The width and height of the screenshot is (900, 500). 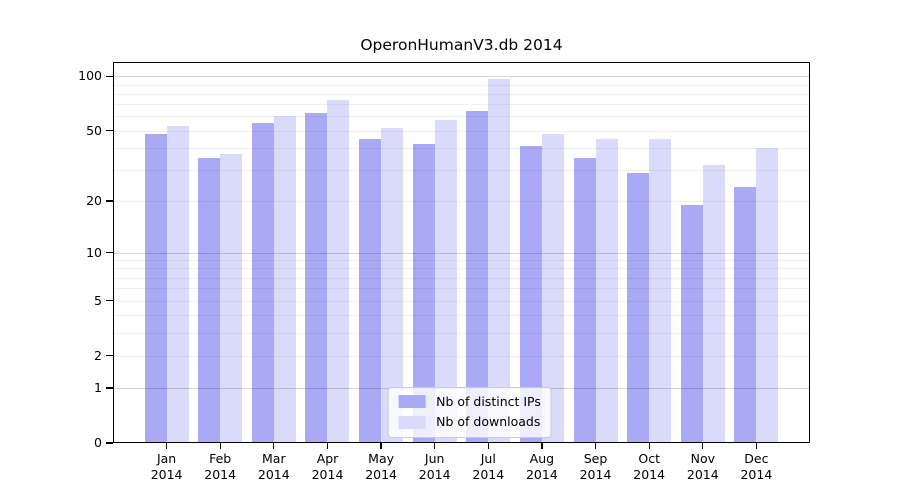 What do you see at coordinates (98, 442) in the screenshot?
I see `y-tick-label: 0` at bounding box center [98, 442].